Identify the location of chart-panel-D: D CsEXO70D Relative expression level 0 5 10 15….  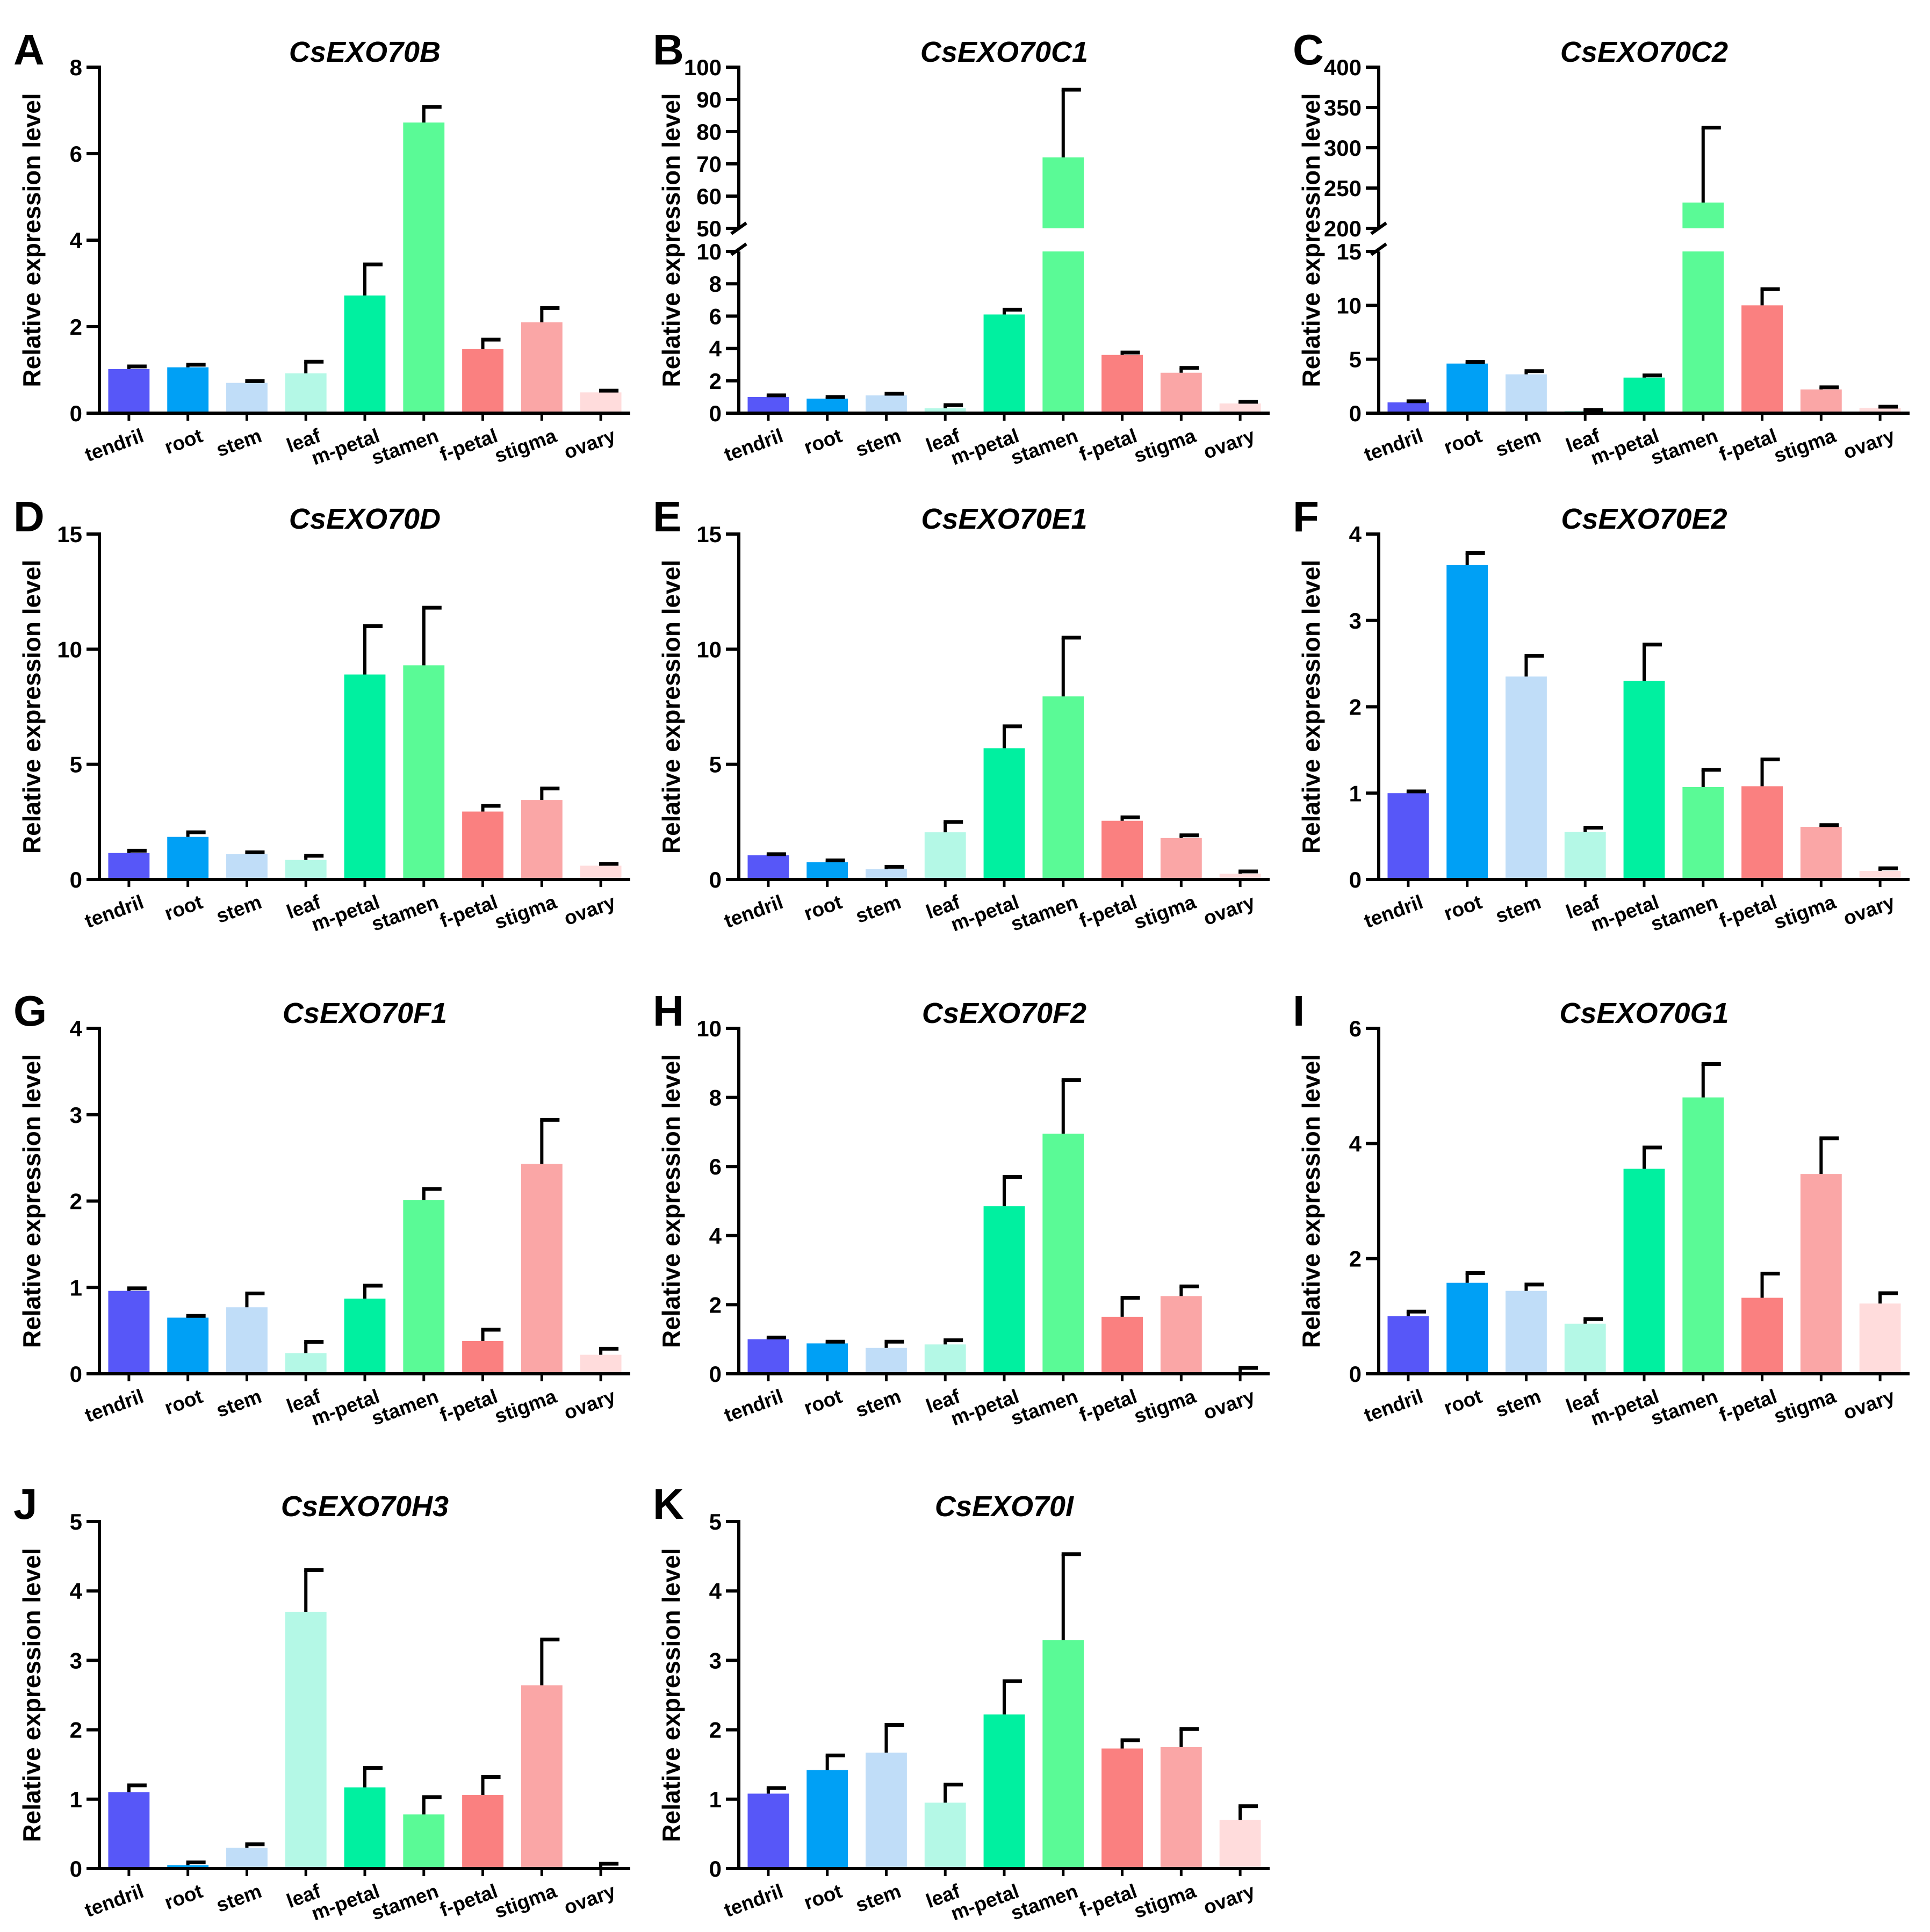
(321, 714).